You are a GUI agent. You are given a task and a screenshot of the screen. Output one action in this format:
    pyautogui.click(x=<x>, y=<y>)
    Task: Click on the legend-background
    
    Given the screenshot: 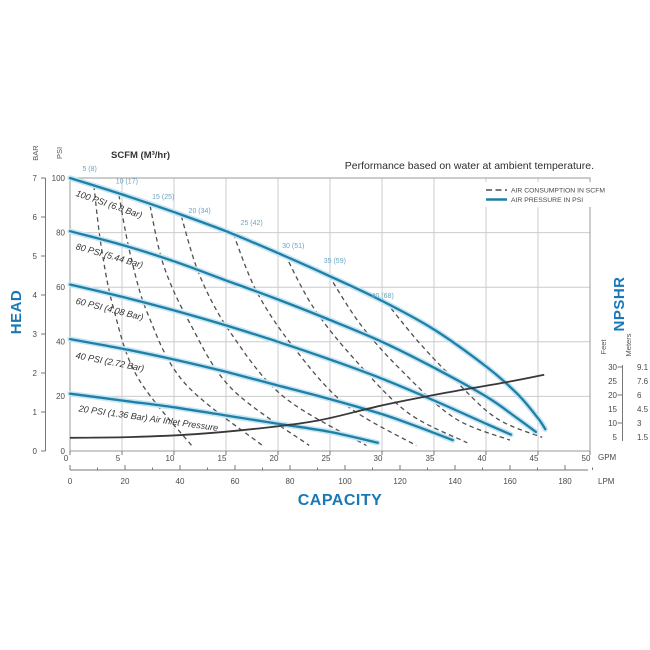 What is the action you would take?
    pyautogui.click(x=537, y=194)
    